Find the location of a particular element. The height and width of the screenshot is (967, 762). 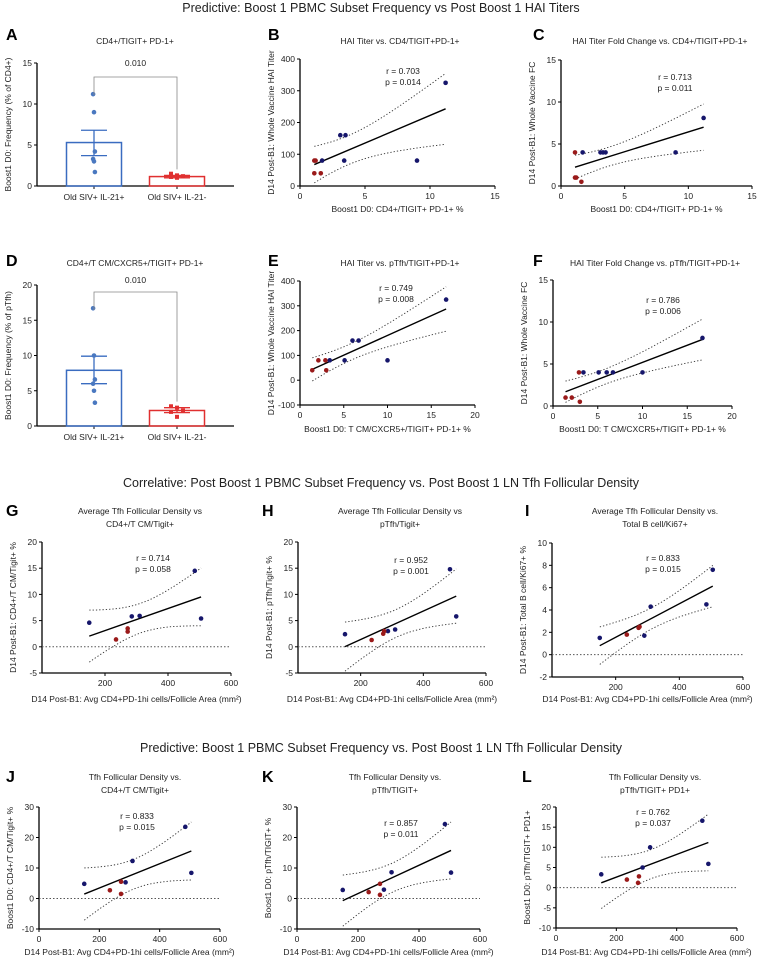

x-tick-label: 400 is located at coordinates (168, 683).